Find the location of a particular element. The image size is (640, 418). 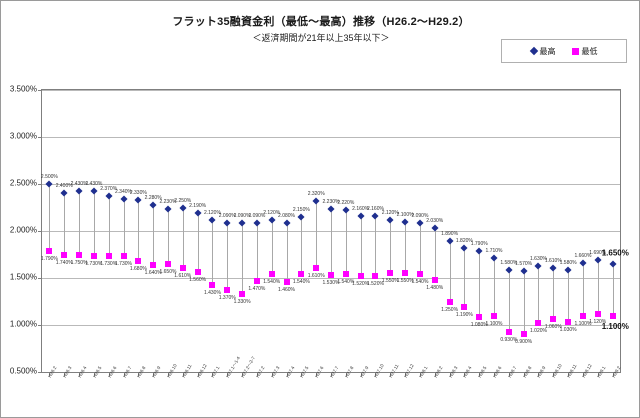

data-label-min: 1.520% is located at coordinates (375, 284).